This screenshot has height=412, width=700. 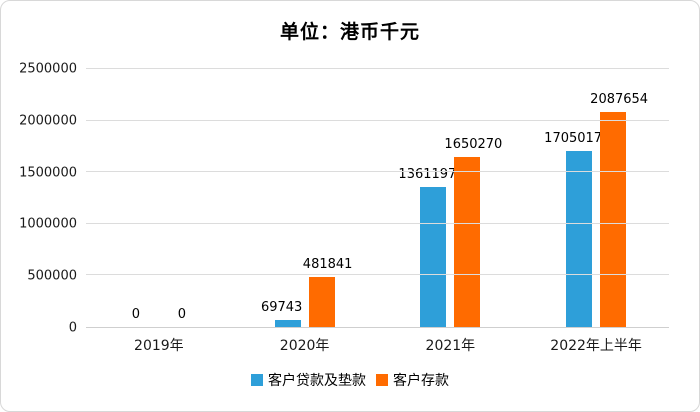 What do you see at coordinates (596, 346) in the screenshot?
I see `x-category-label: 2022年上半年` at bounding box center [596, 346].